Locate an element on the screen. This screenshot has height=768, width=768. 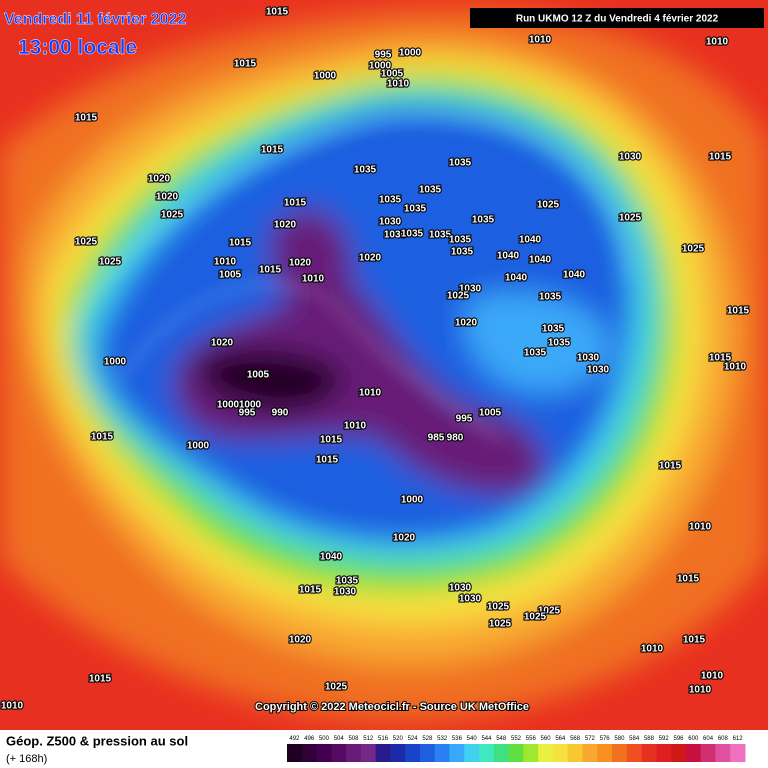
isobar-label: 995 is located at coordinates (247, 413).